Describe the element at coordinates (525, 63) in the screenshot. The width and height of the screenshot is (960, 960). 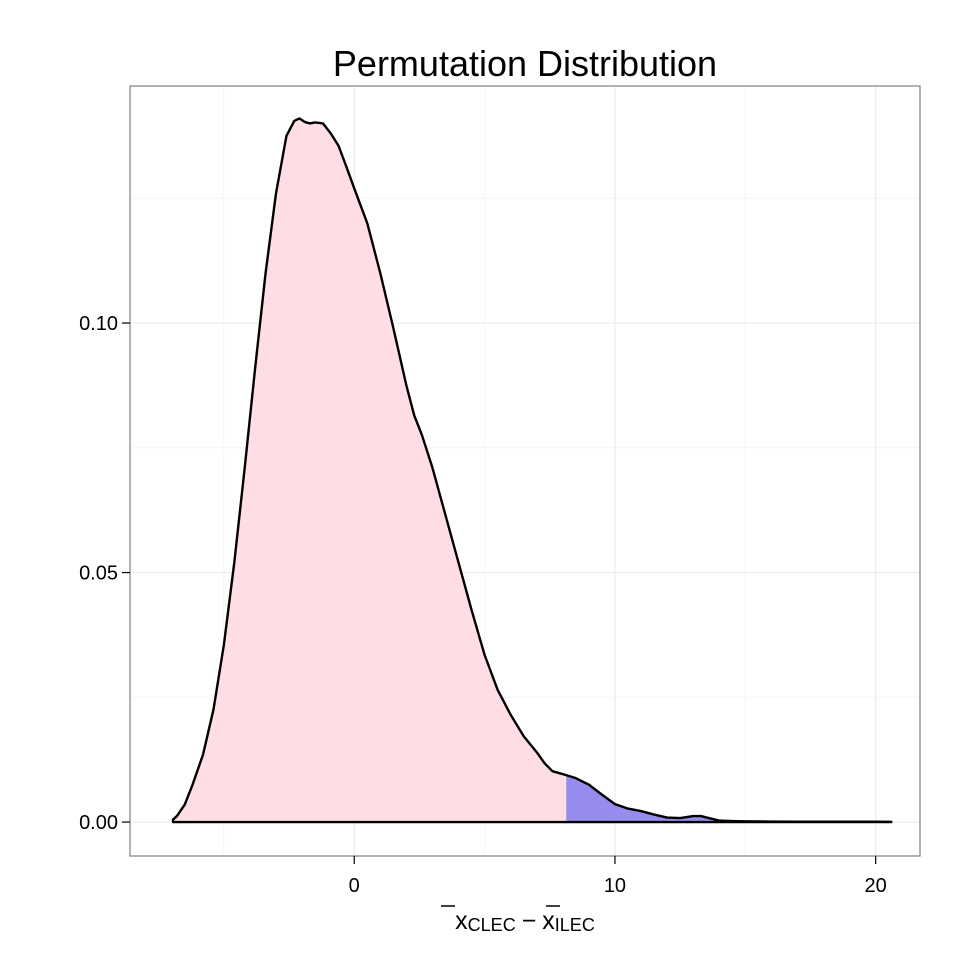
I see `chart-title: Permutation Distribution` at that location.